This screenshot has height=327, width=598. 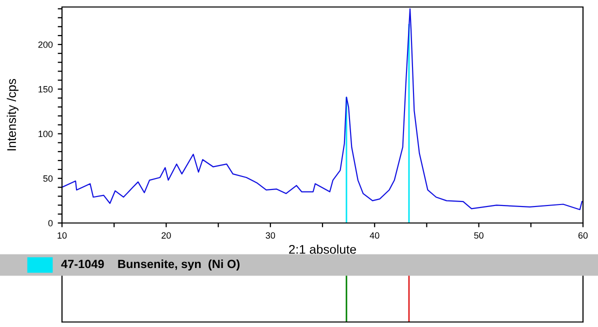 What do you see at coordinates (45, 44) in the screenshot?
I see `y-tick-label: 200` at bounding box center [45, 44].